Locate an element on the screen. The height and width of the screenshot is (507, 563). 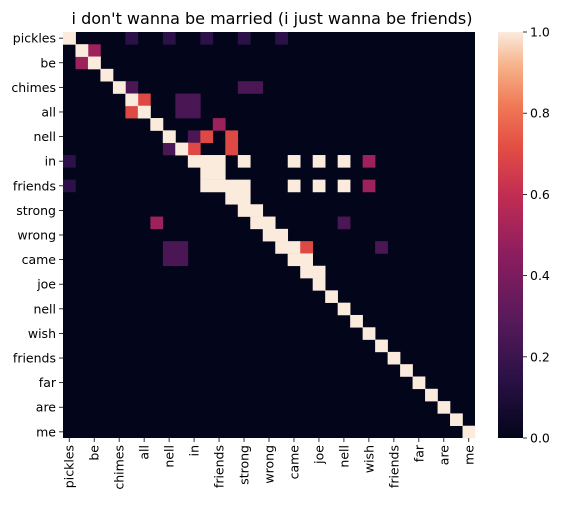
colorbar-ticks: 0.0 0.2 0.4 0.6 0.8 1.0 is located at coordinates (536, 235).